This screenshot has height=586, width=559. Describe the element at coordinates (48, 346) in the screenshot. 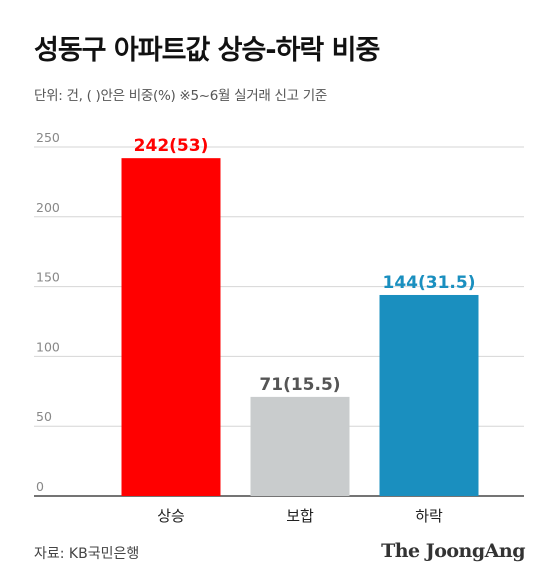

I see `y-tick-label: 100` at that location.